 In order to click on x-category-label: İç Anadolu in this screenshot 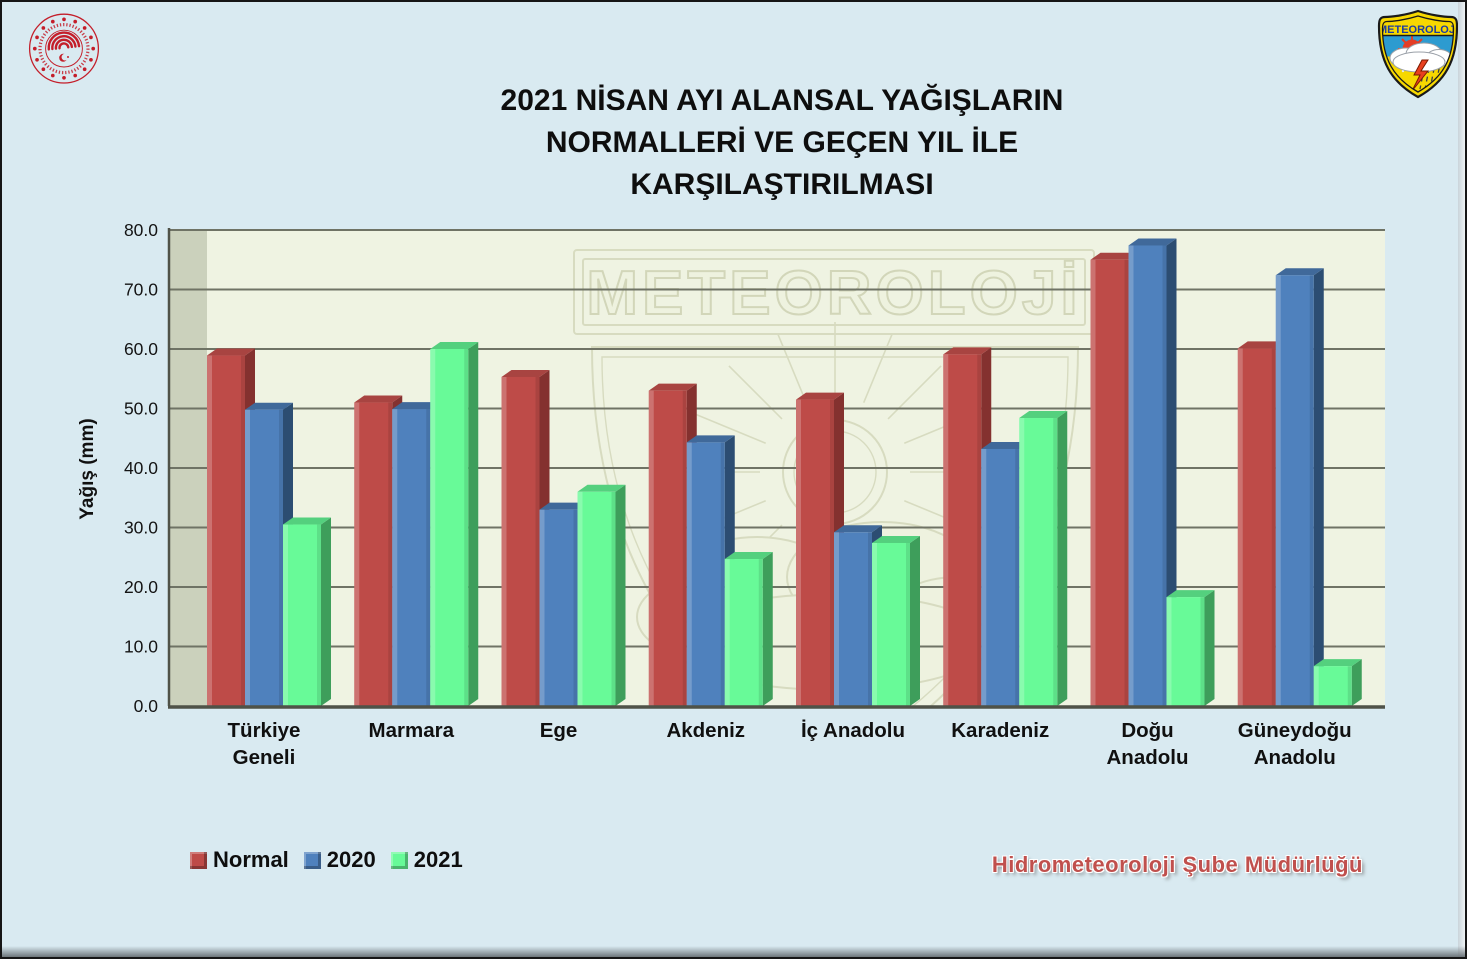, I will do `click(853, 730)`.